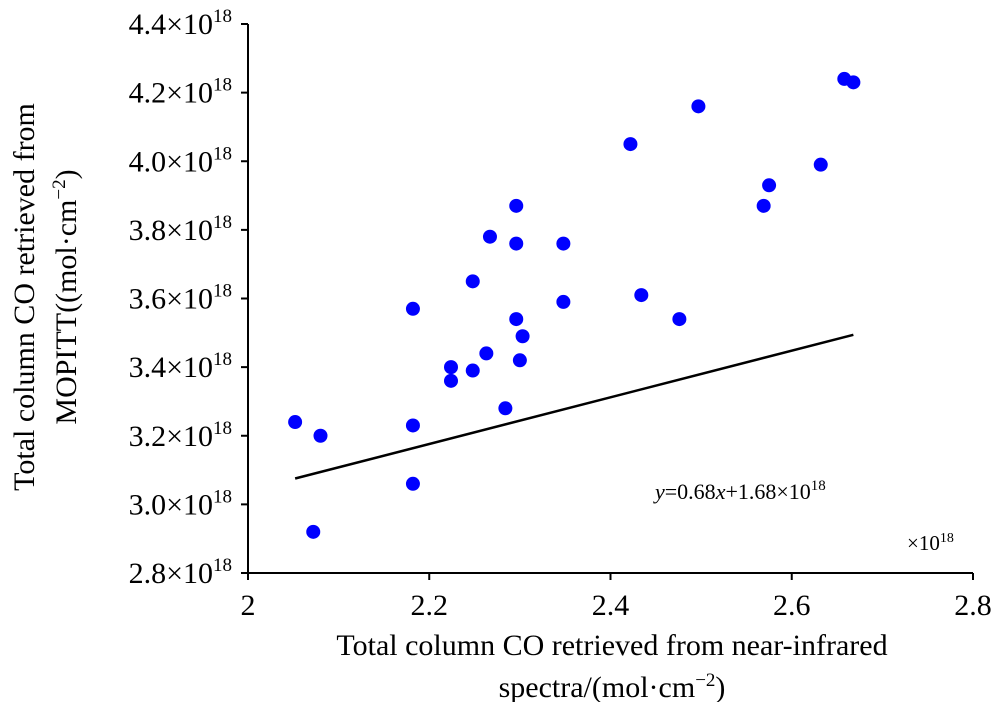 This screenshot has height=702, width=1000. What do you see at coordinates (180, 229) in the screenshot?
I see `y-tick-label: 3.8×10¹⁸` at bounding box center [180, 229].